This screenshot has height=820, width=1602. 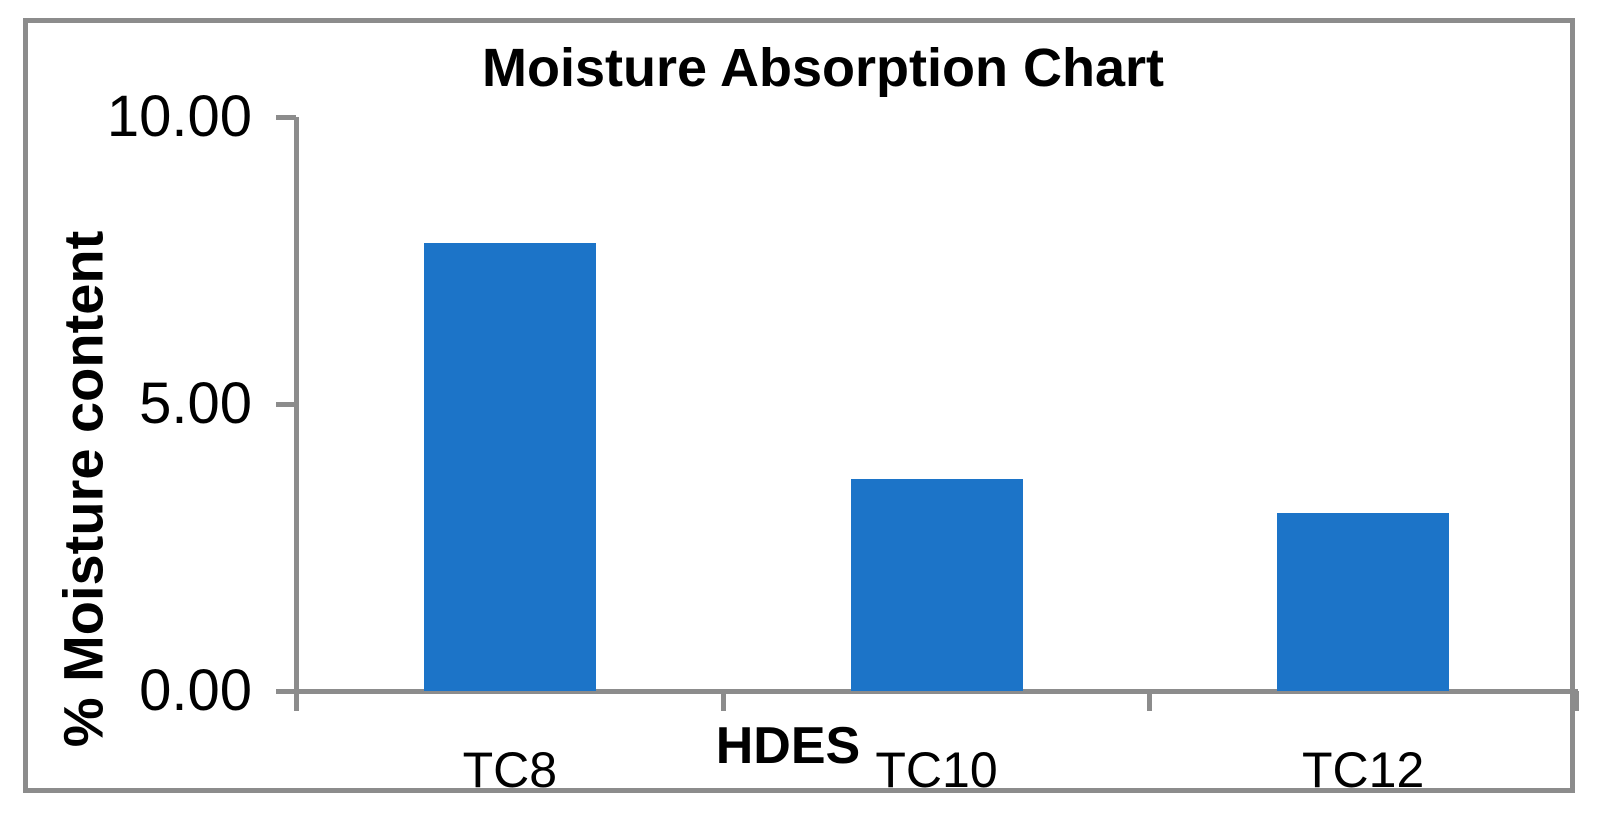 I want to click on x-axis-category-label-tc12: TC12, so click(x=1363, y=770).